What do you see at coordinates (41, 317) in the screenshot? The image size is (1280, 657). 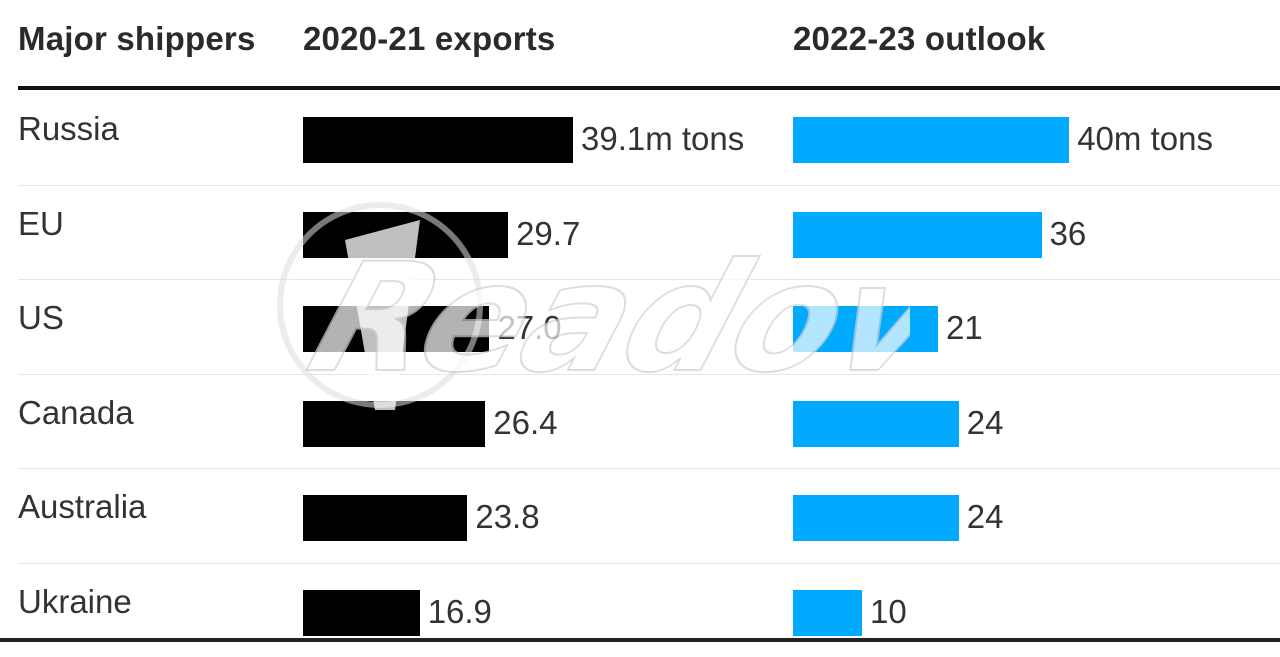 I see `category-label: US` at bounding box center [41, 317].